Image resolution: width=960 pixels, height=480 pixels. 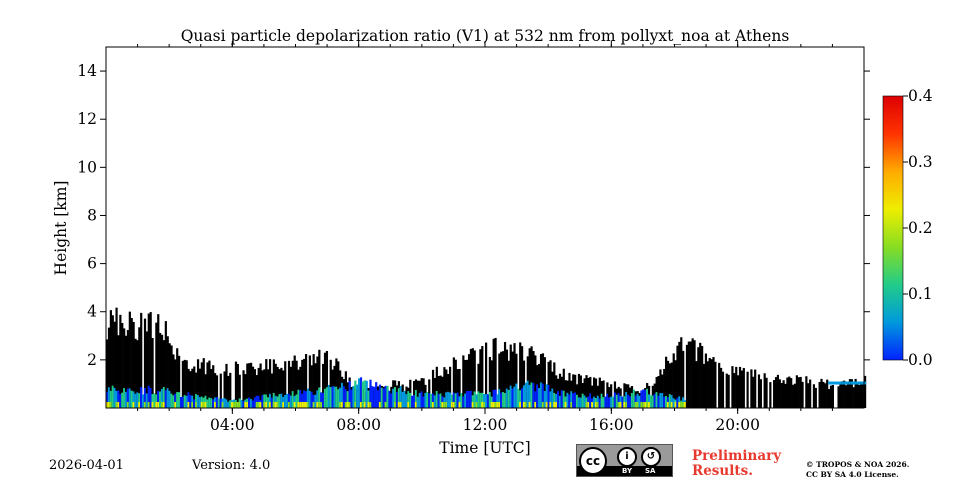 What do you see at coordinates (920, 294) in the screenshot?
I see `colorbar-tick-label: 0.1` at bounding box center [920, 294].